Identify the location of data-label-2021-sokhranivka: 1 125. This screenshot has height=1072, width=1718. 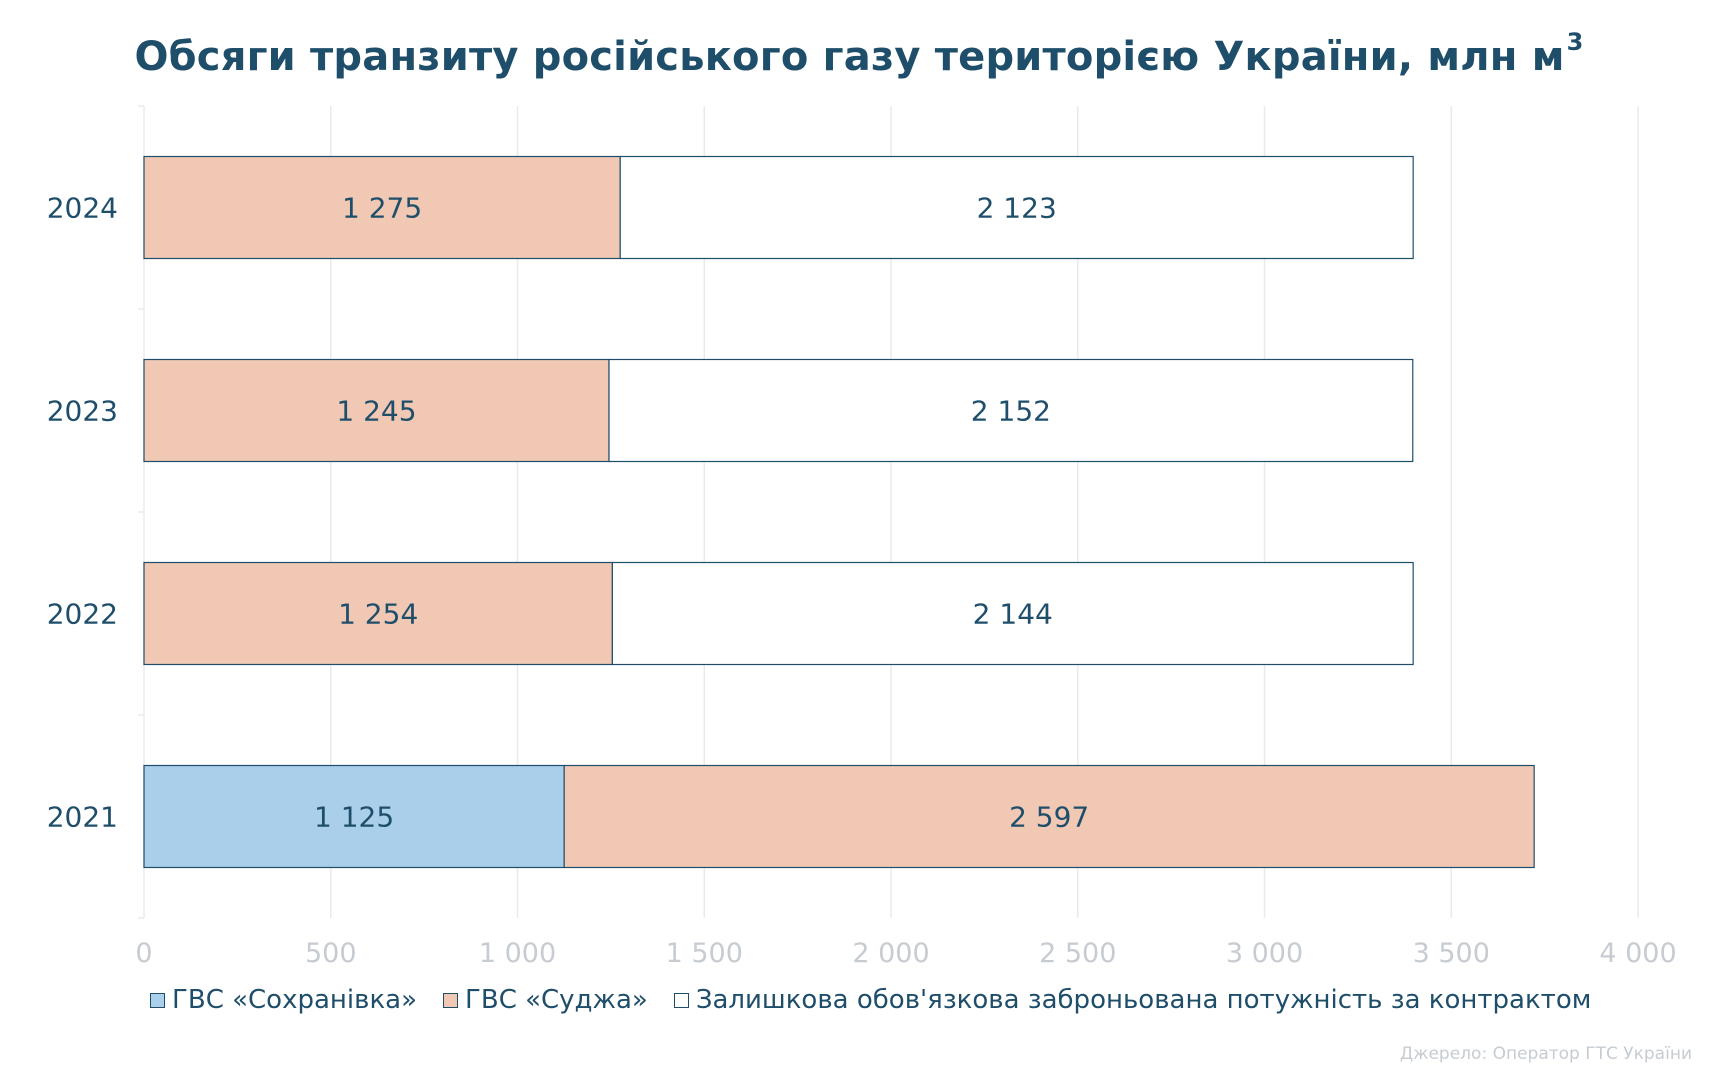
(354, 817).